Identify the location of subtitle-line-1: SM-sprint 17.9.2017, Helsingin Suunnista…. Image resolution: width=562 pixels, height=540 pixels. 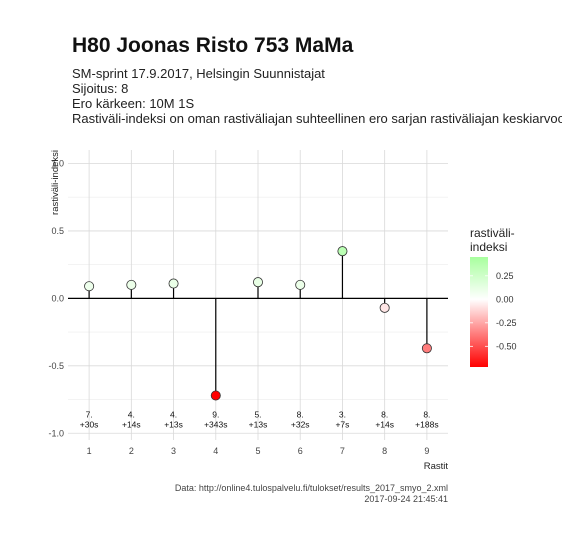
(198, 73).